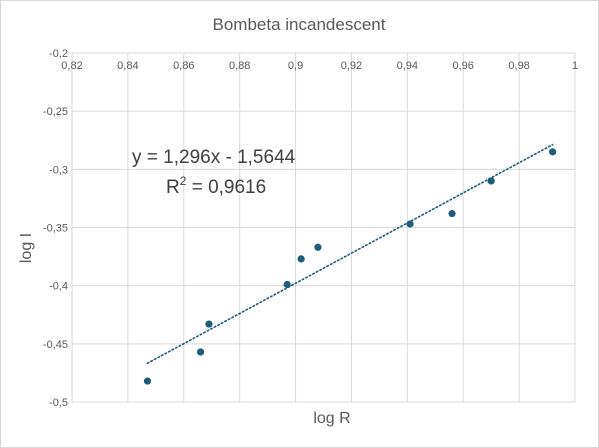 The width and height of the screenshot is (599, 448). Describe the element at coordinates (407, 66) in the screenshot. I see `x-tick-label: 0,94` at that location.